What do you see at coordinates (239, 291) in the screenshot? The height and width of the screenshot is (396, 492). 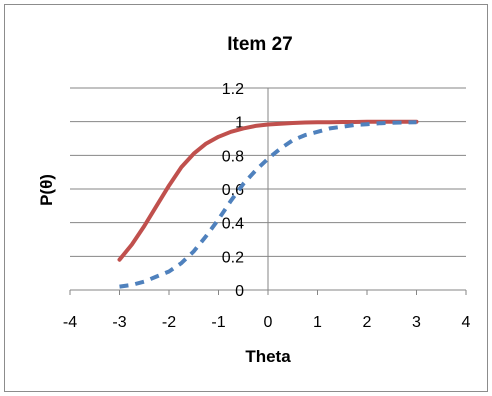 I see `y-tick-label: 0` at bounding box center [239, 291].